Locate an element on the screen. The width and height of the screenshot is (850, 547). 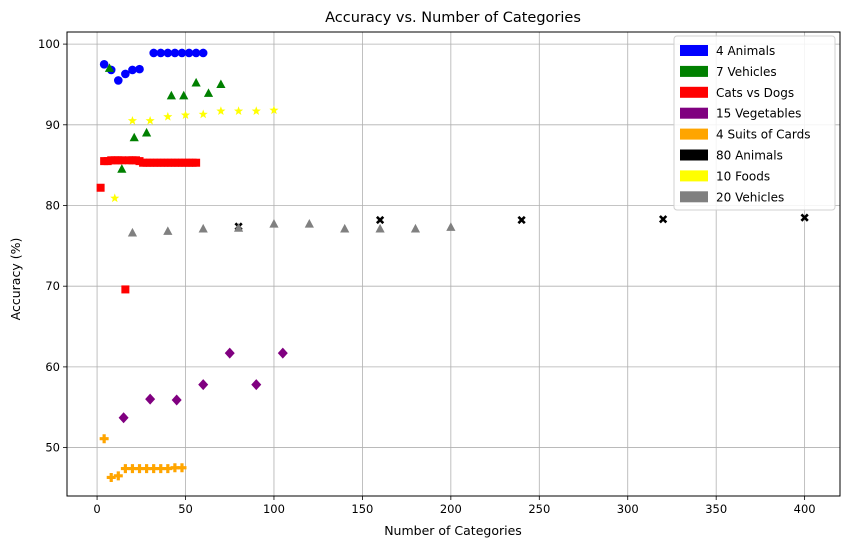
x-tick-label: 200 is located at coordinates (451, 509).